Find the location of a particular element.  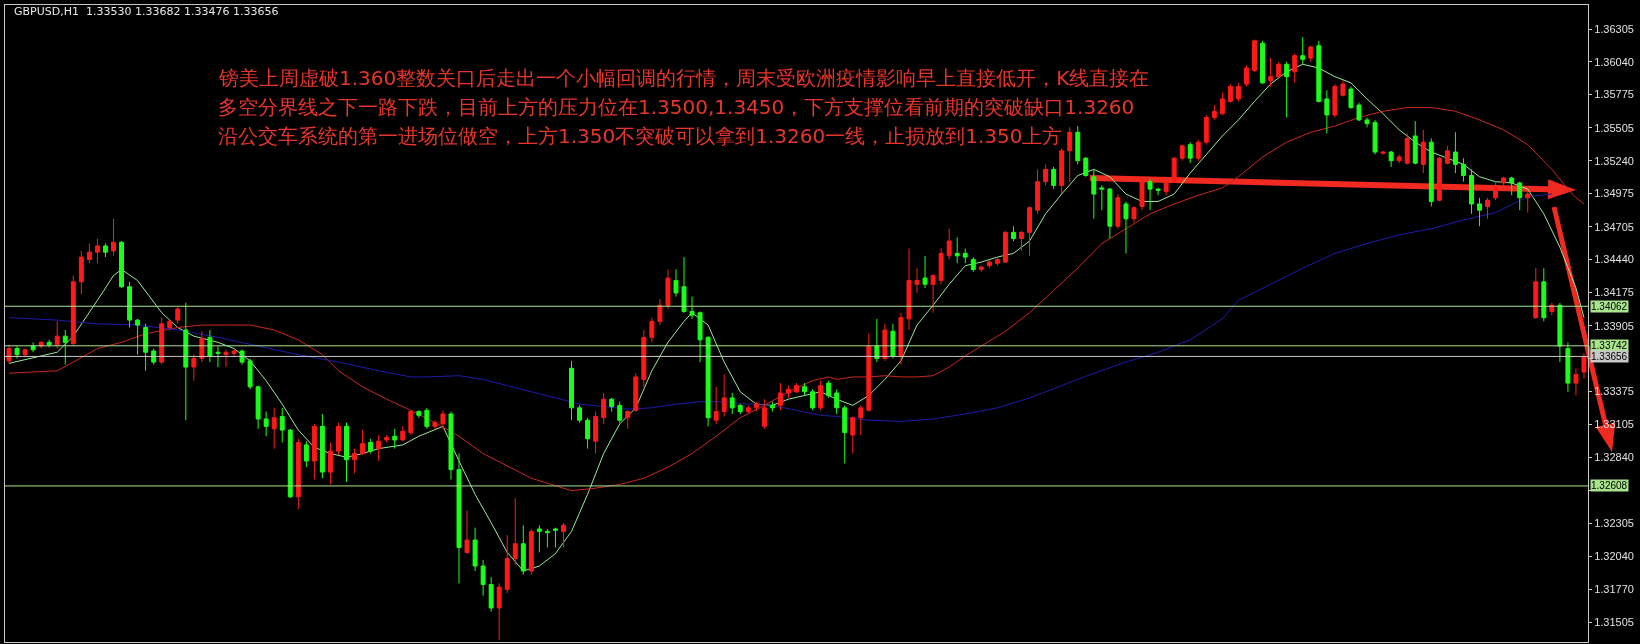

ref-line-label: 1.33656 is located at coordinates (1609, 356).